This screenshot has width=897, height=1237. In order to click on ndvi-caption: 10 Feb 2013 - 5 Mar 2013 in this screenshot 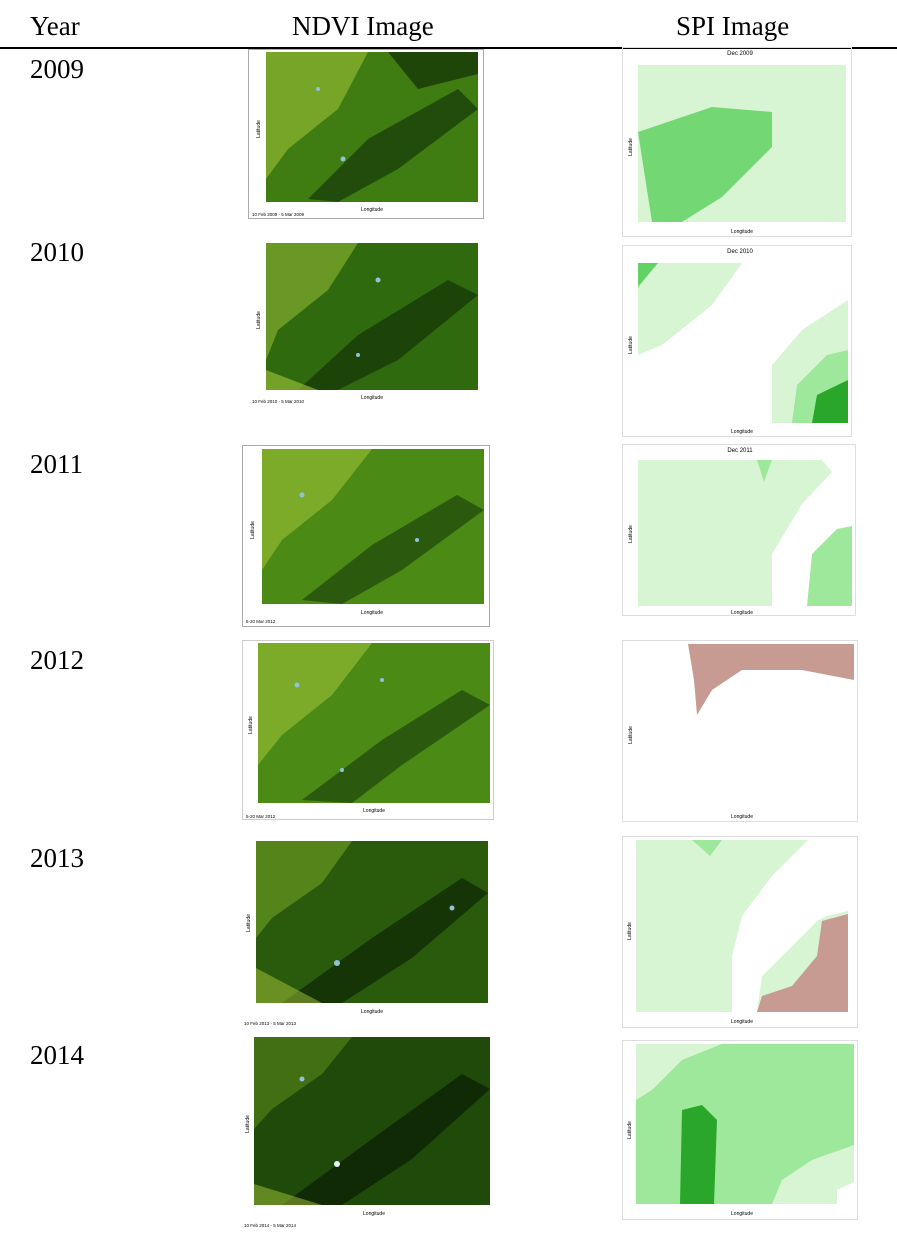, I will do `click(270, 1023)`.